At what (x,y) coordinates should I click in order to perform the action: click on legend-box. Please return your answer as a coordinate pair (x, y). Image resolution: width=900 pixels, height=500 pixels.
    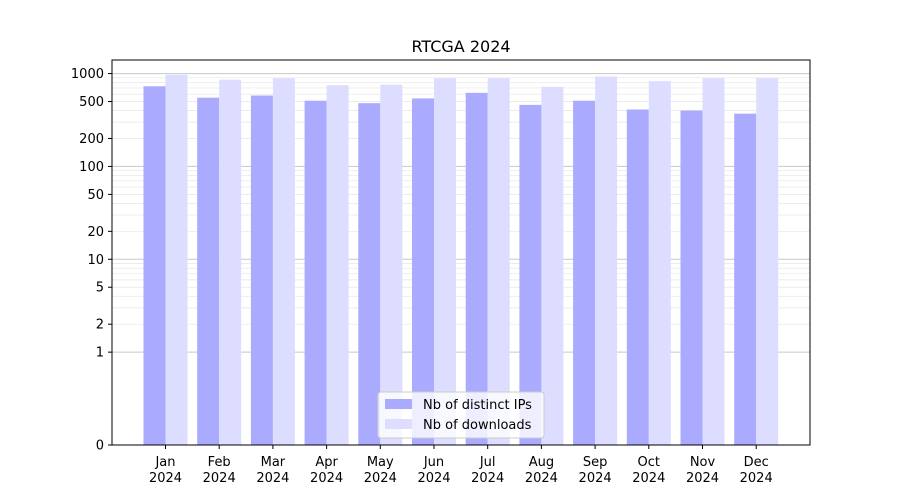
    Looking at the image, I should click on (461, 415).